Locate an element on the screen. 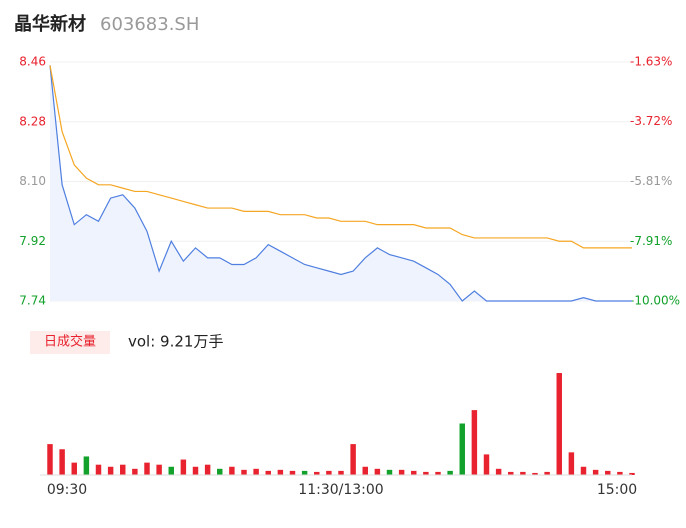 The height and width of the screenshot is (528, 686). y-tick-label: 8.46 is located at coordinates (32, 62).